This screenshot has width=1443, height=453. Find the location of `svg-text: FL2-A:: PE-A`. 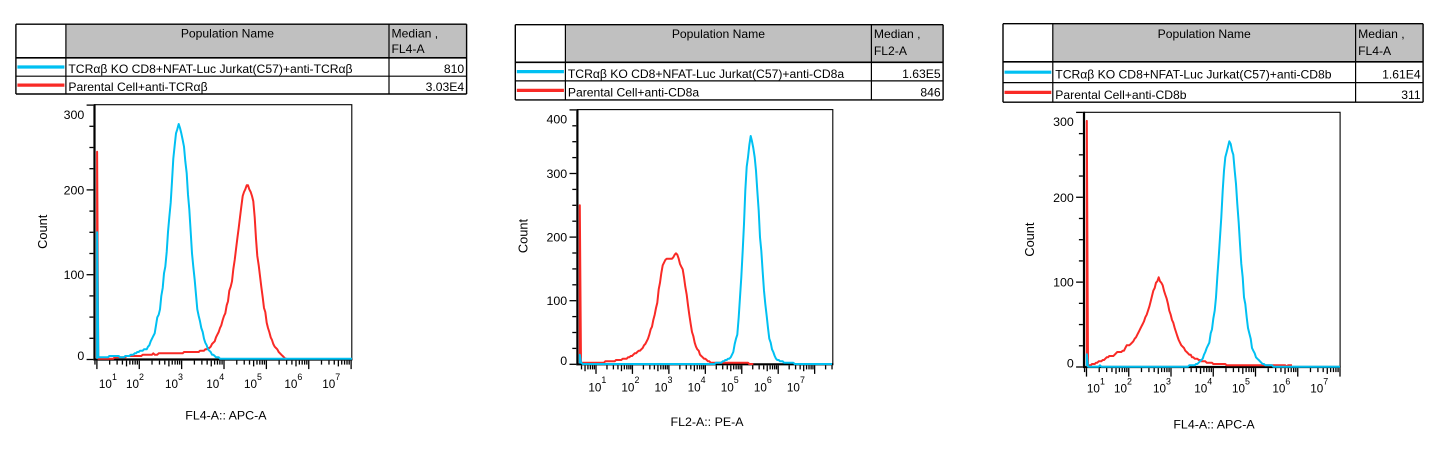

svg-text: FL2-A:: PE-A is located at coordinates (708, 422).